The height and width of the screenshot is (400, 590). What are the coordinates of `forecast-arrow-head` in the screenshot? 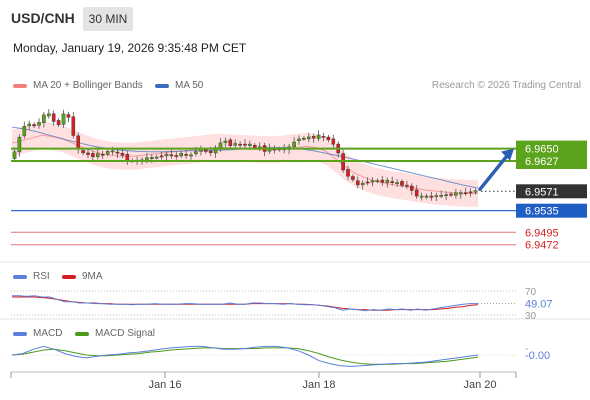 It's located at (507, 154).